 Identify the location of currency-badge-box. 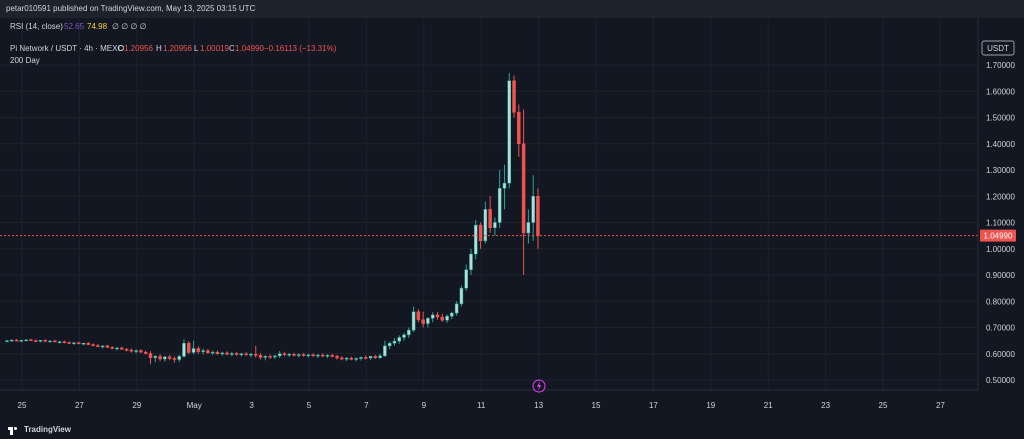
(998, 48).